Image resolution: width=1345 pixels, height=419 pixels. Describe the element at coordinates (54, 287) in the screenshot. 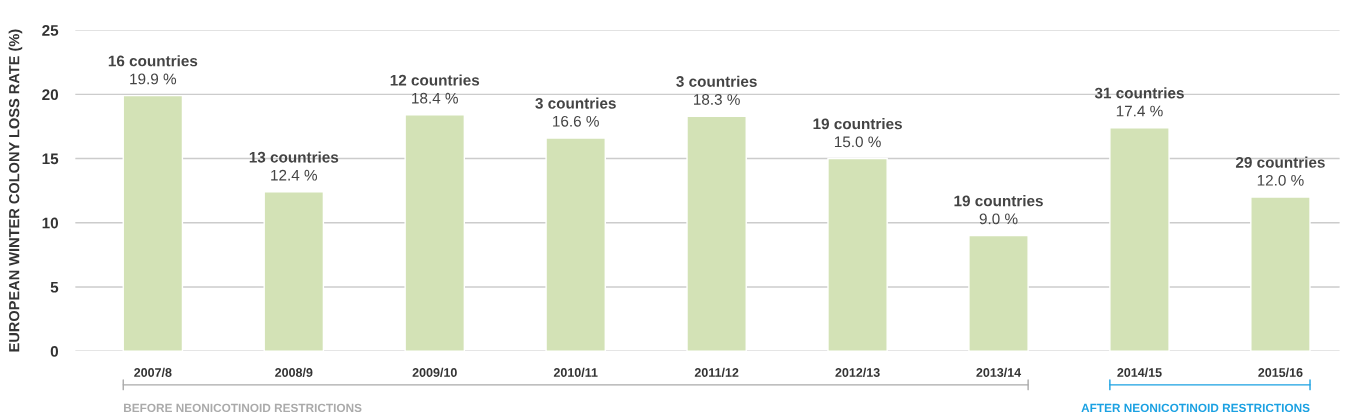

I see `y-tick-label: 5` at that location.